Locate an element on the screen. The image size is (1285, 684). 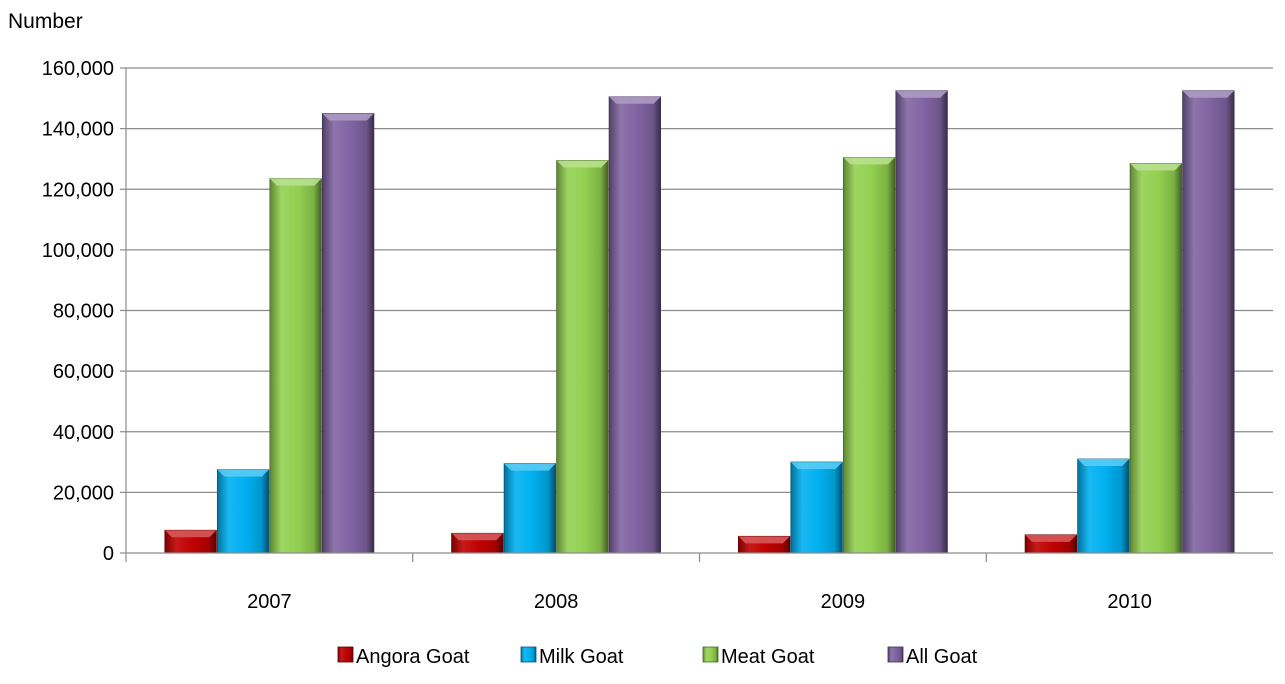
bar-angora-goat-2008 is located at coordinates (477, 543).